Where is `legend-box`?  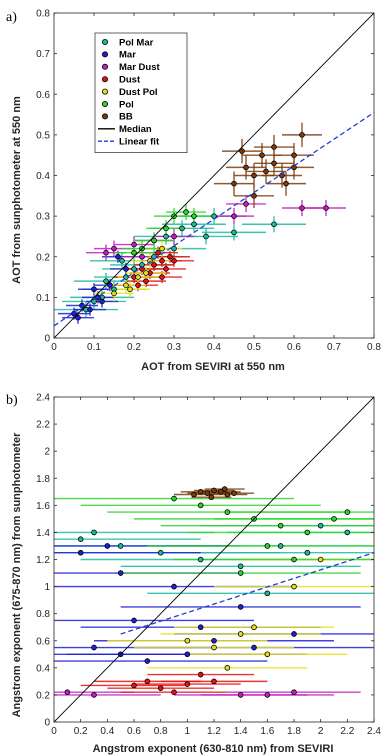 legend-box is located at coordinates (141, 92).